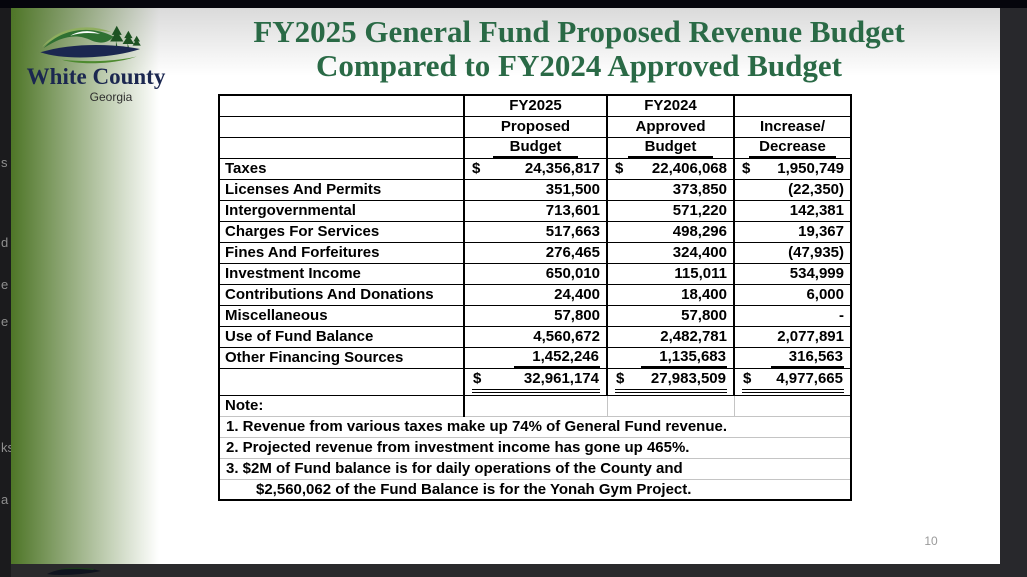 The width and height of the screenshot is (1027, 577). I want to click on cell-change: 534,999, so click(792, 273).